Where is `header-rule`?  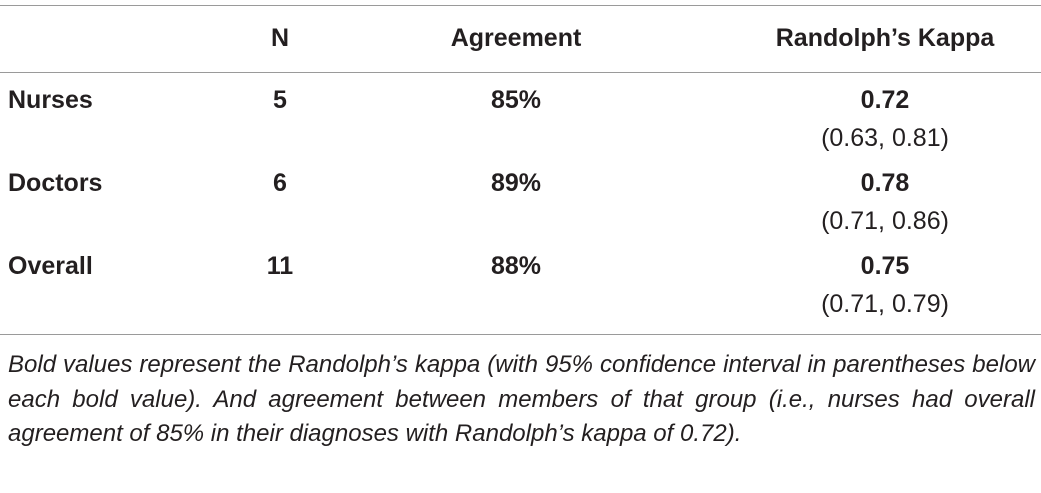 header-rule is located at coordinates (520, 72).